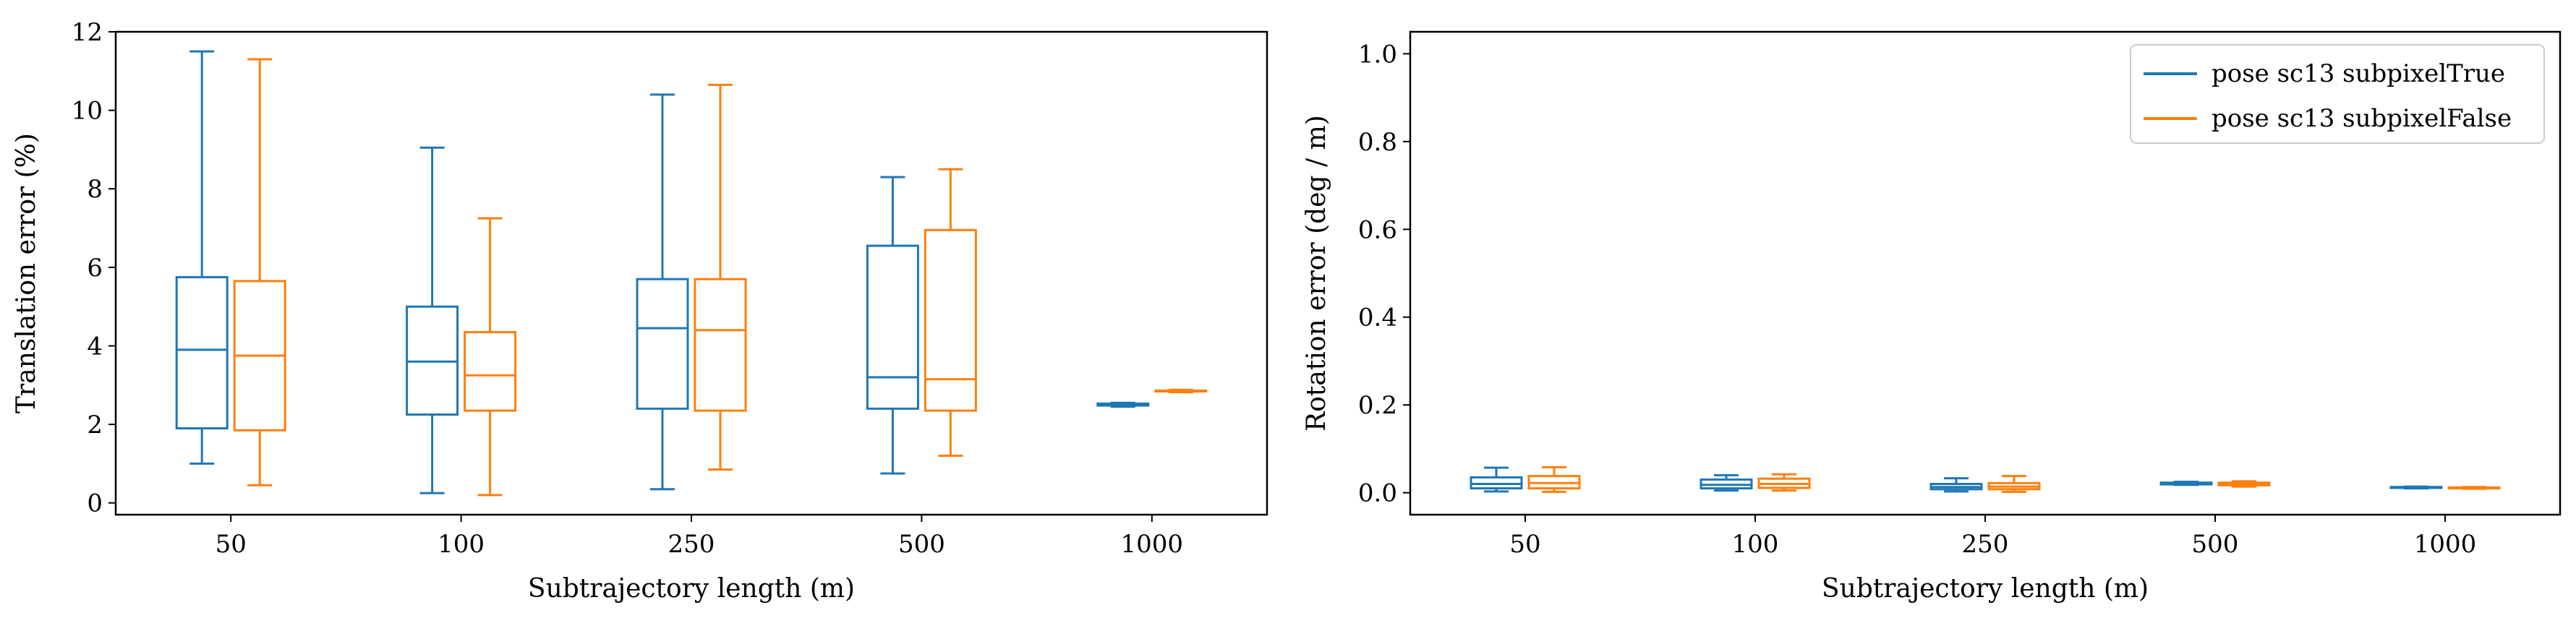  What do you see at coordinates (1377, 143) in the screenshot?
I see `y-tick-label: 0.8` at bounding box center [1377, 143].